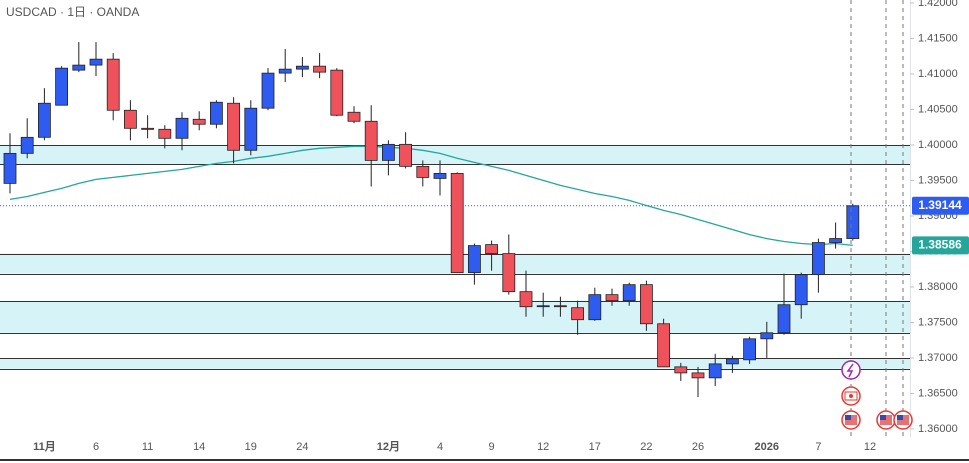 Image resolution: width=969 pixels, height=463 pixels. I want to click on x-tick-label: 6, so click(96, 447).